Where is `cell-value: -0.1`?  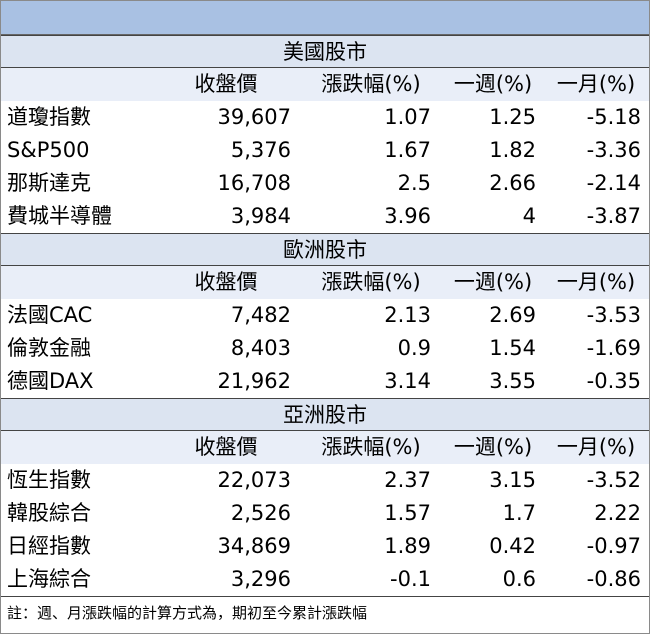 cell-value: -0.1 is located at coordinates (410, 579).